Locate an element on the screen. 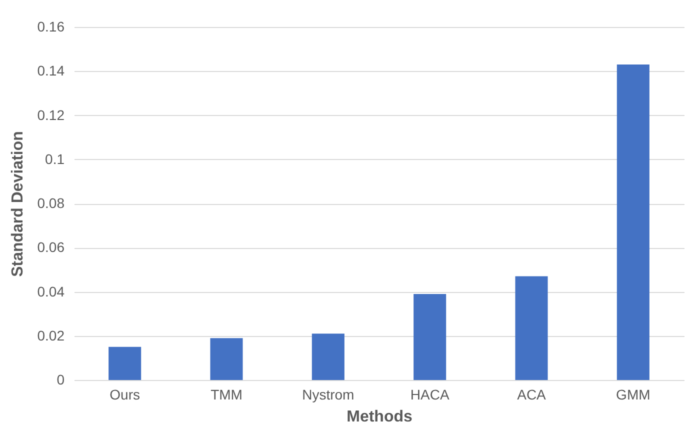 The width and height of the screenshot is (689, 428). y-tick-label: 0.1 is located at coordinates (55, 158).